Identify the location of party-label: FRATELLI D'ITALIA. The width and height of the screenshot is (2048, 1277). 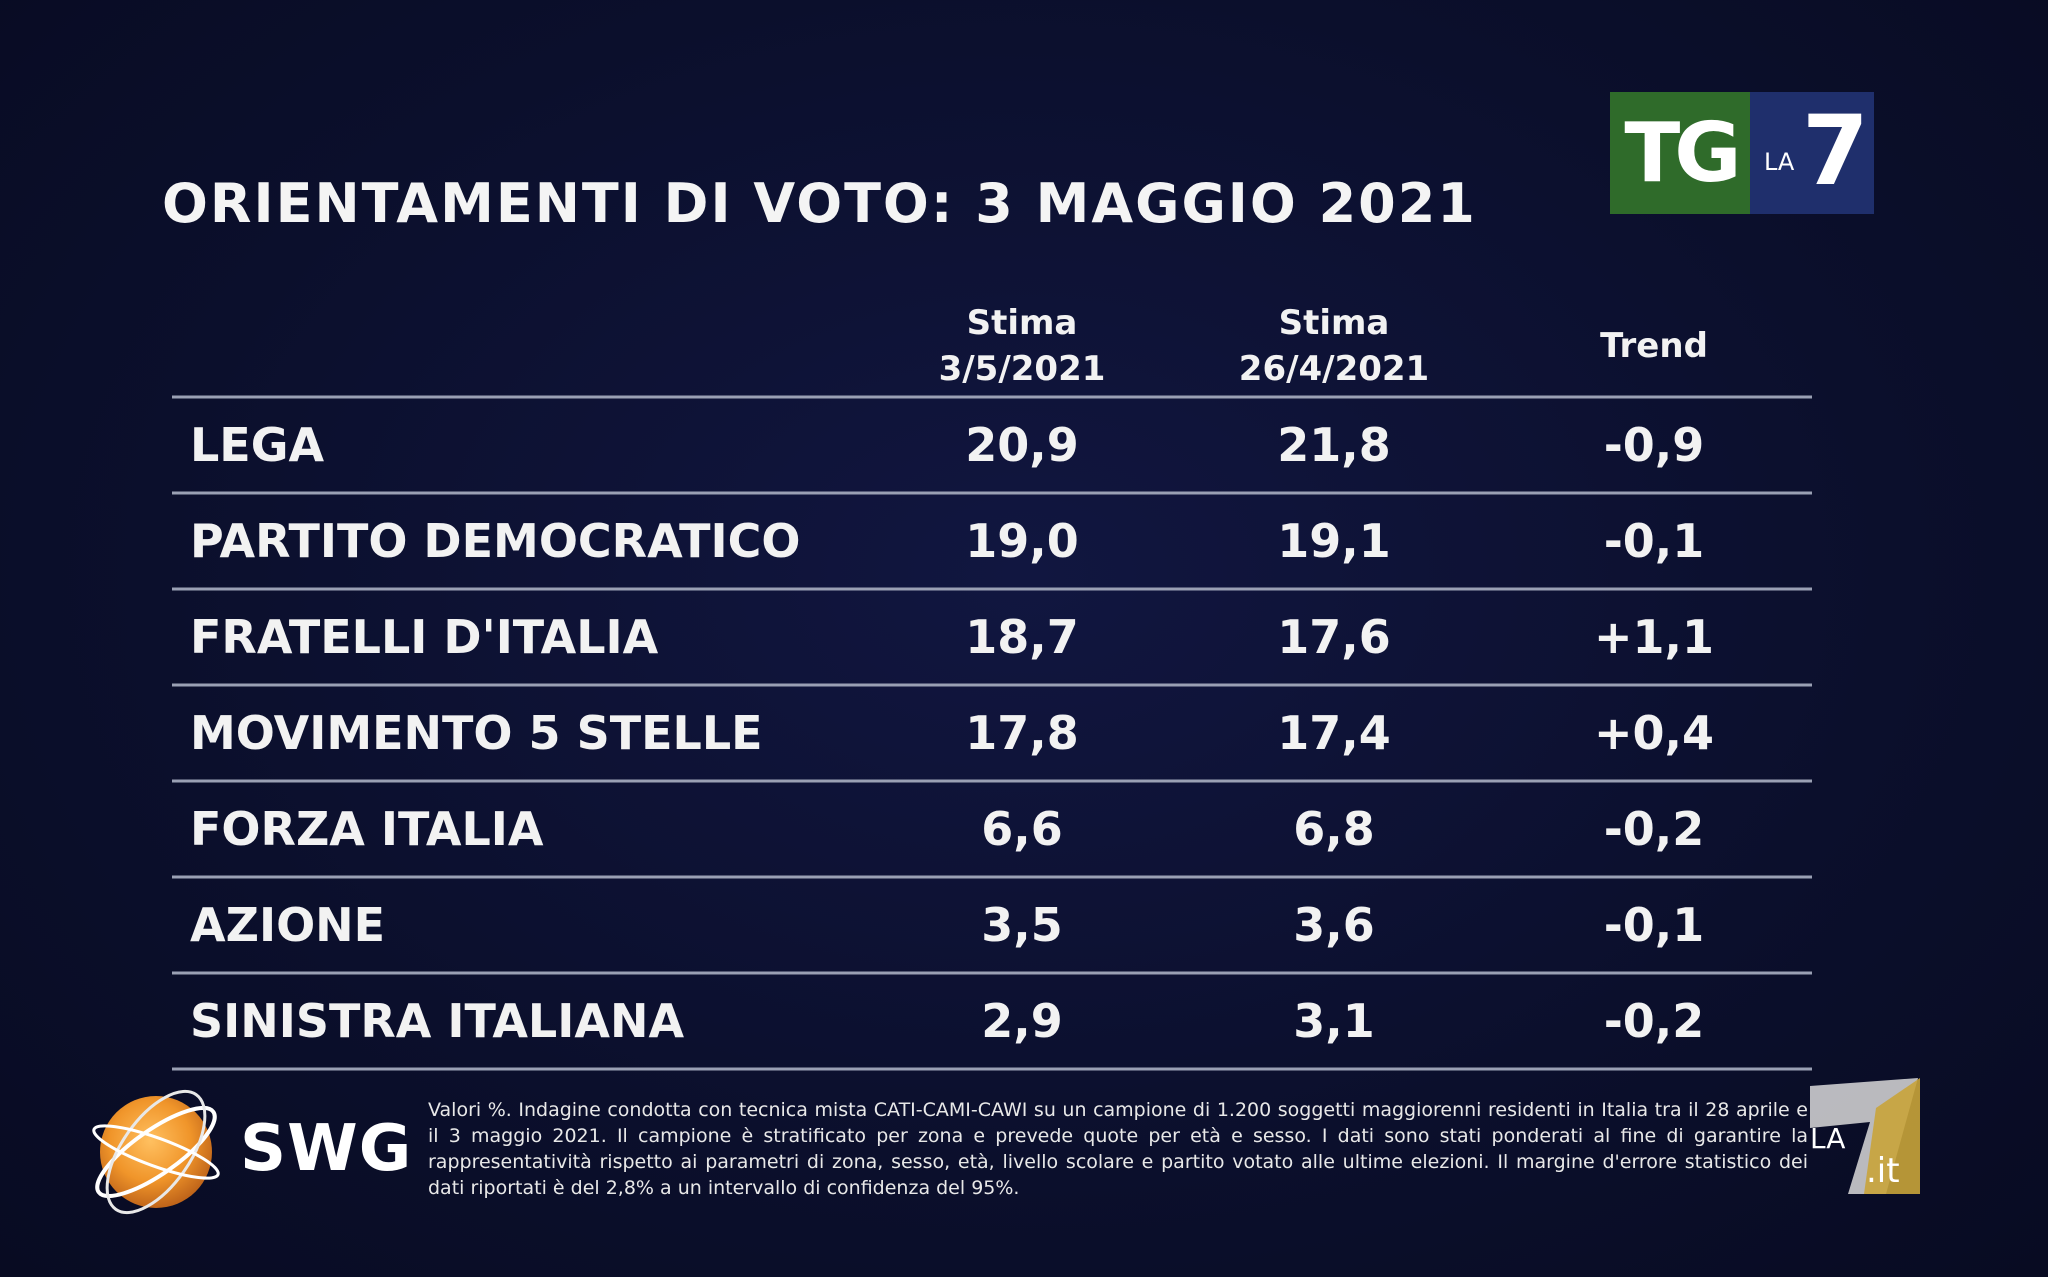
(424, 637).